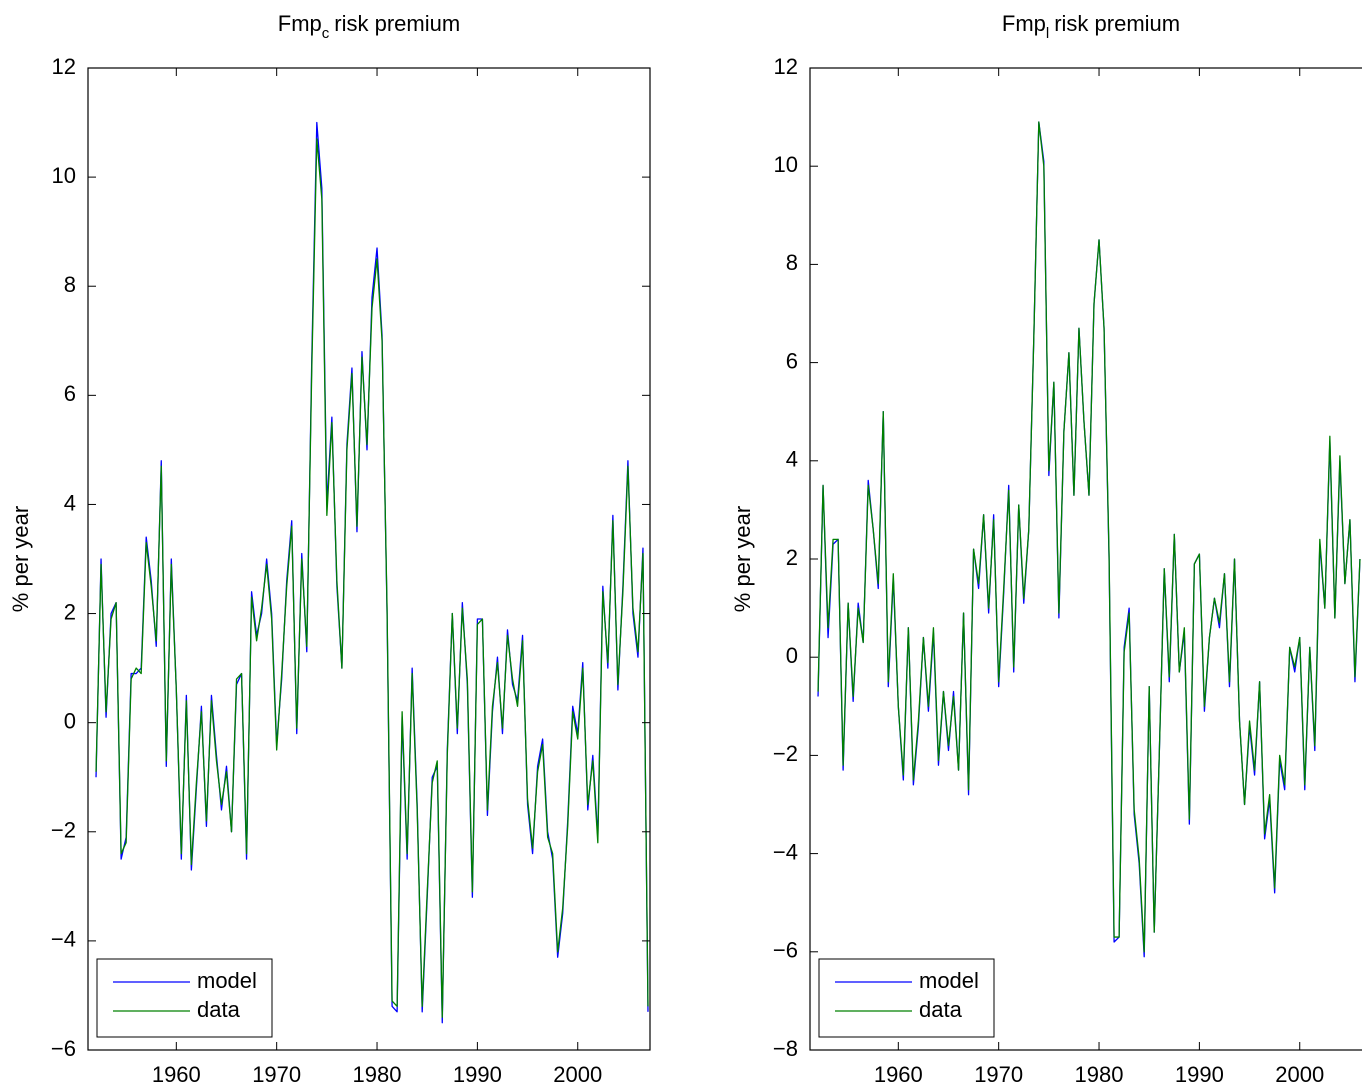  What do you see at coordinates (785, 1048) in the screenshot?
I see `y-tick-label: −8` at bounding box center [785, 1048].